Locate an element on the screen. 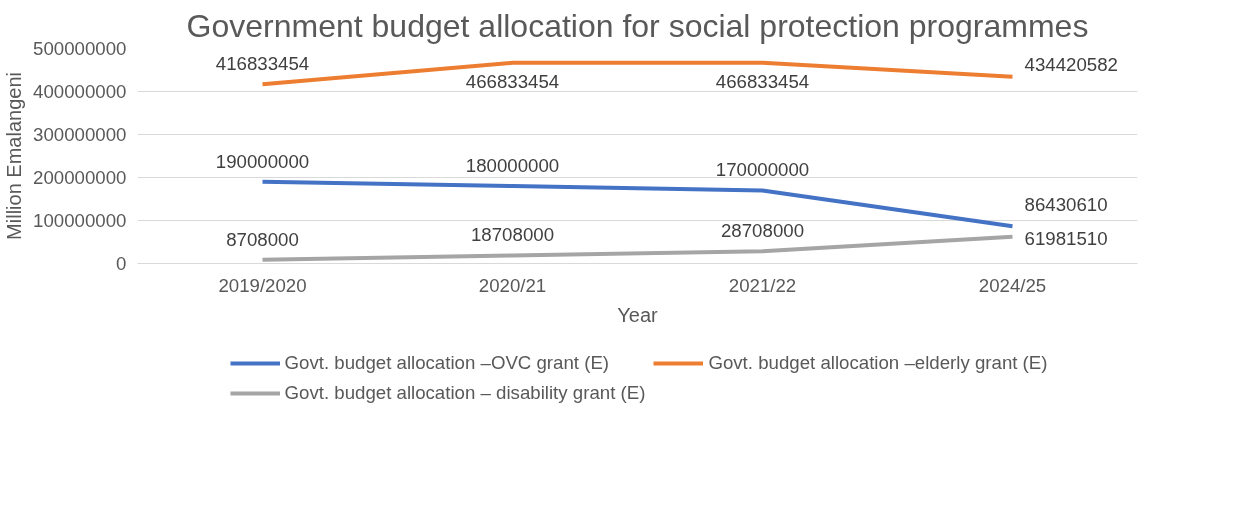 The width and height of the screenshot is (1255, 520). y-tick-label: 300000000 is located at coordinates (80, 134).